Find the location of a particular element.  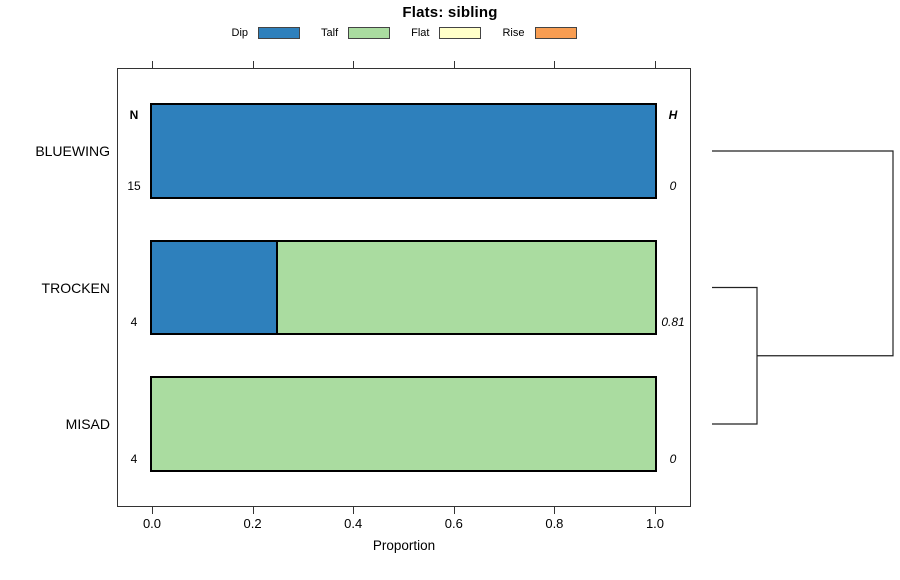

stacked-bar-trocken is located at coordinates (403, 287).